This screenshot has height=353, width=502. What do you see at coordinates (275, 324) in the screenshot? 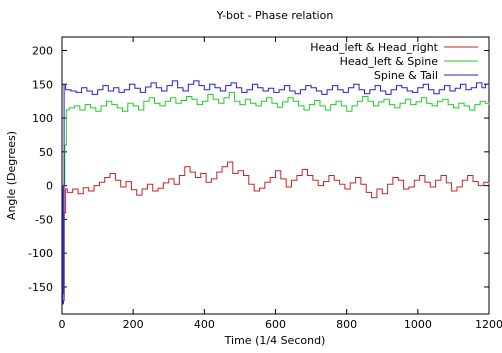
I see `x-tick-label: 600` at bounding box center [275, 324].